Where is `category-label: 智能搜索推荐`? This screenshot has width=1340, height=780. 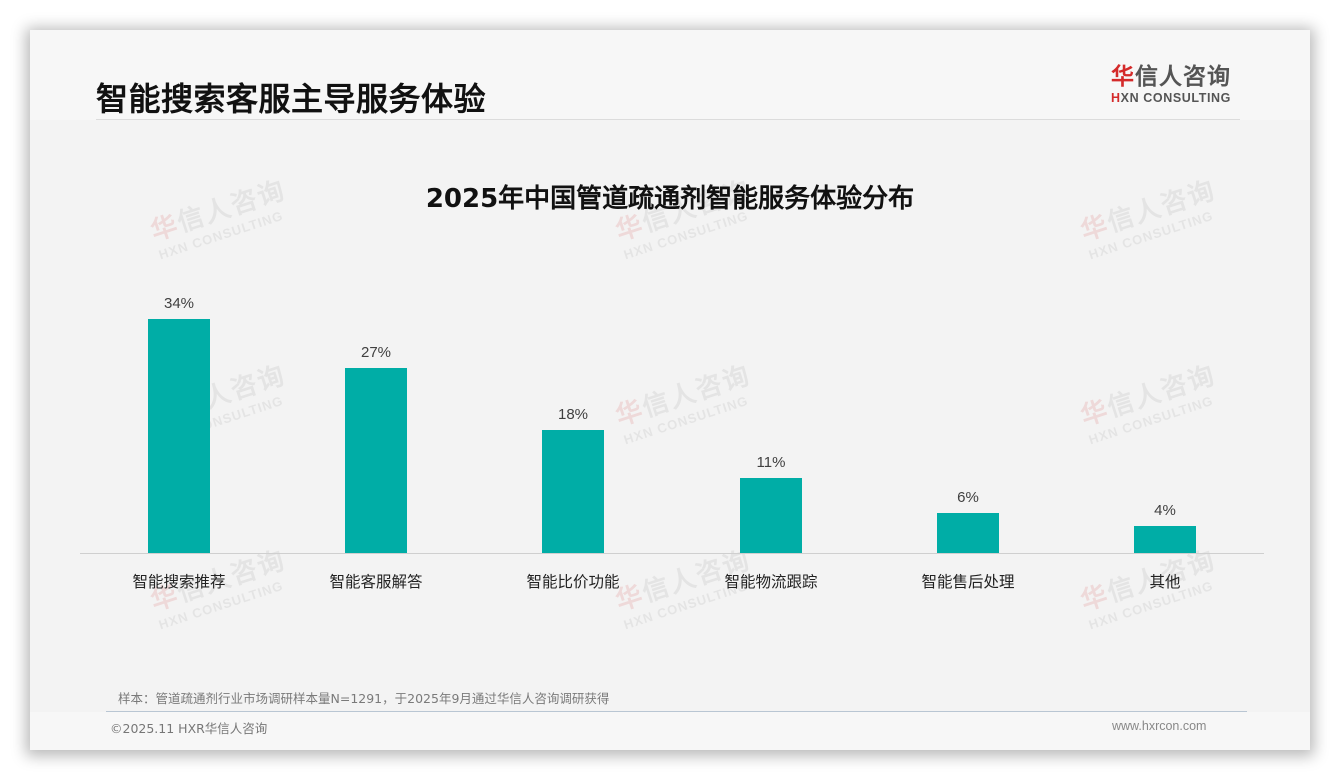 category-label: 智能搜索推荐 is located at coordinates (179, 582).